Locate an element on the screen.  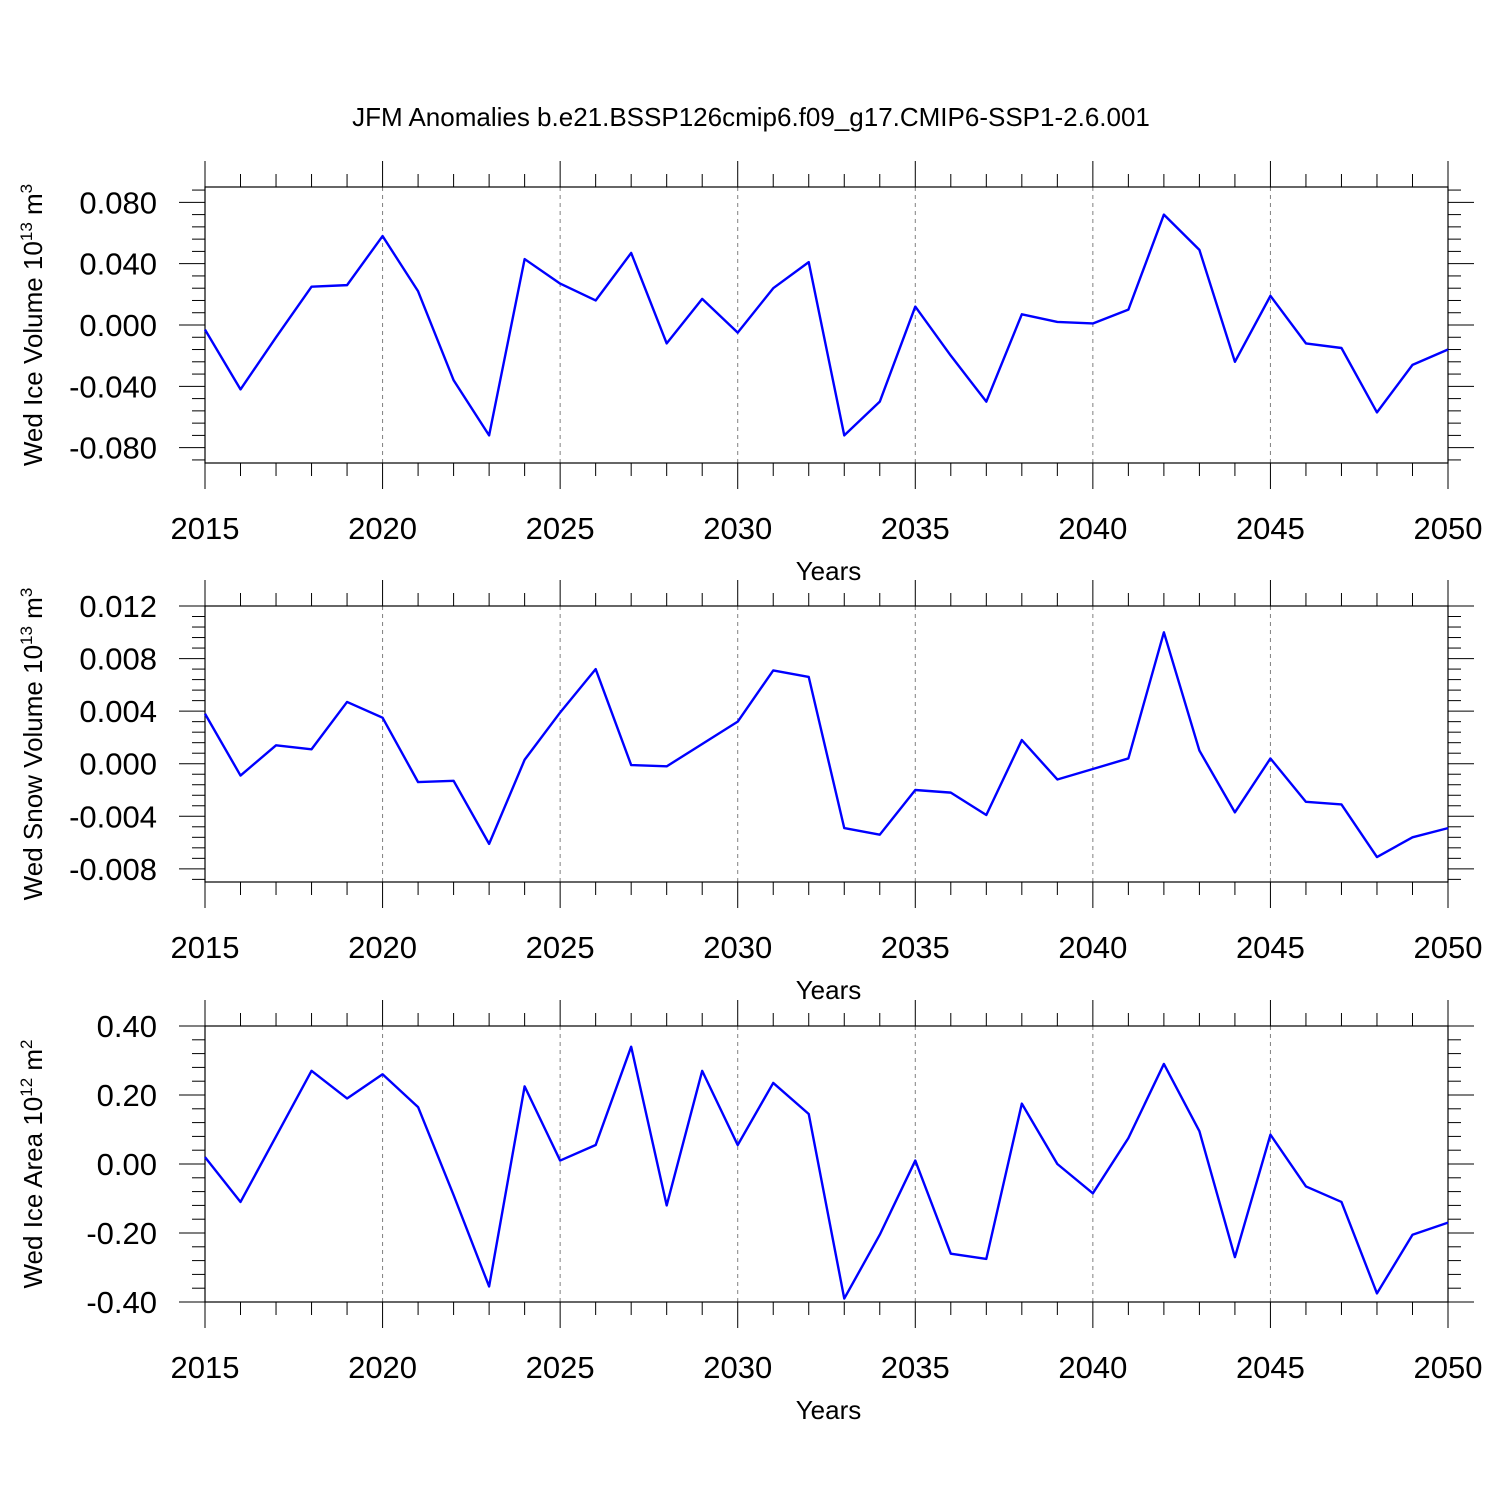
y-tick-label: 0.20 is located at coordinates (127, 1095).